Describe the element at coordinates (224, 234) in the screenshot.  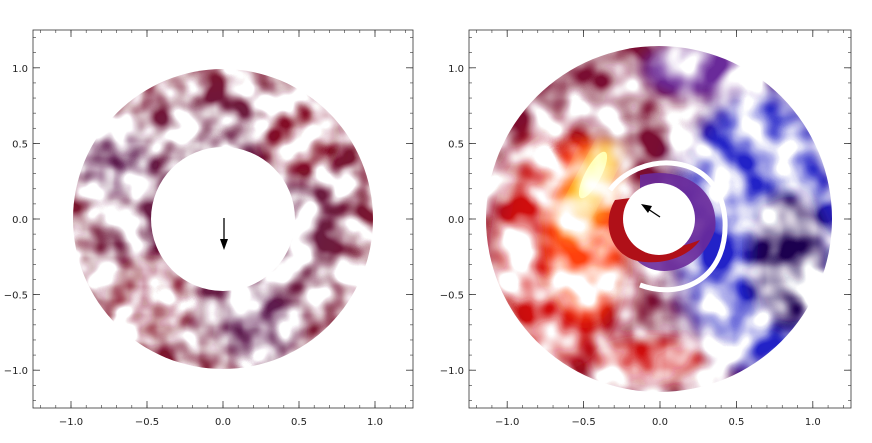
I see `left-arrow` at that location.